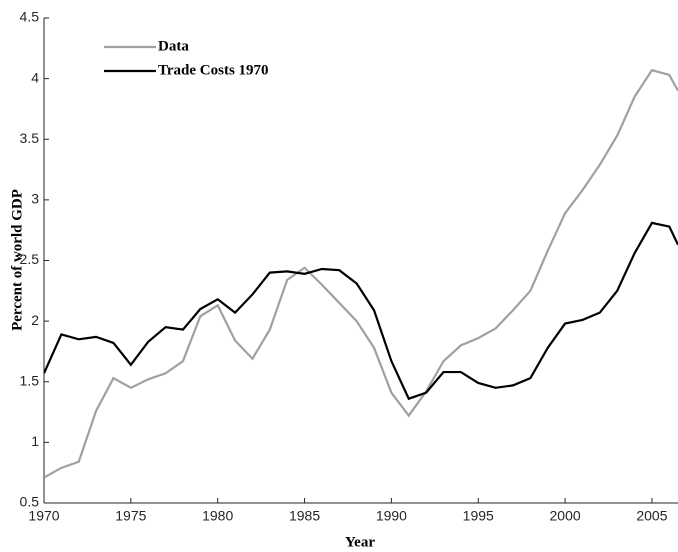  I want to click on y-tick-label: 3, so click(35, 199).